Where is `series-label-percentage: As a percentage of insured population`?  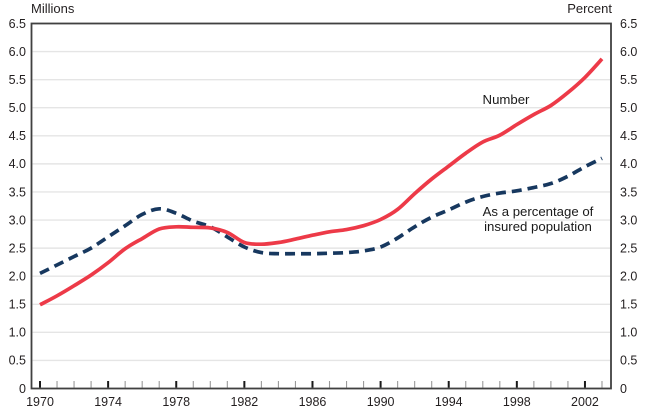
series-label-percentage: As a percentage of insured population is located at coordinates (538, 219).